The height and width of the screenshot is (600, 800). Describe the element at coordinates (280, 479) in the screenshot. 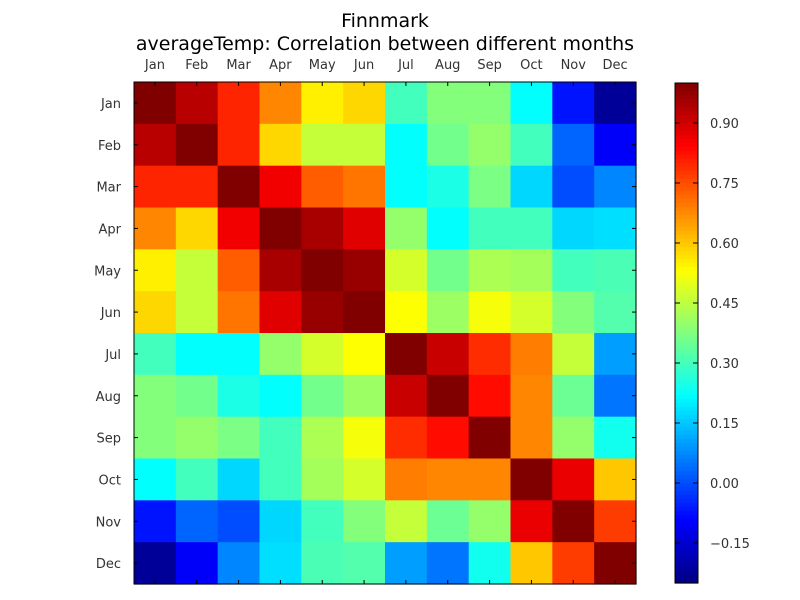

I see `heatmap-cell-oct-apr` at that location.